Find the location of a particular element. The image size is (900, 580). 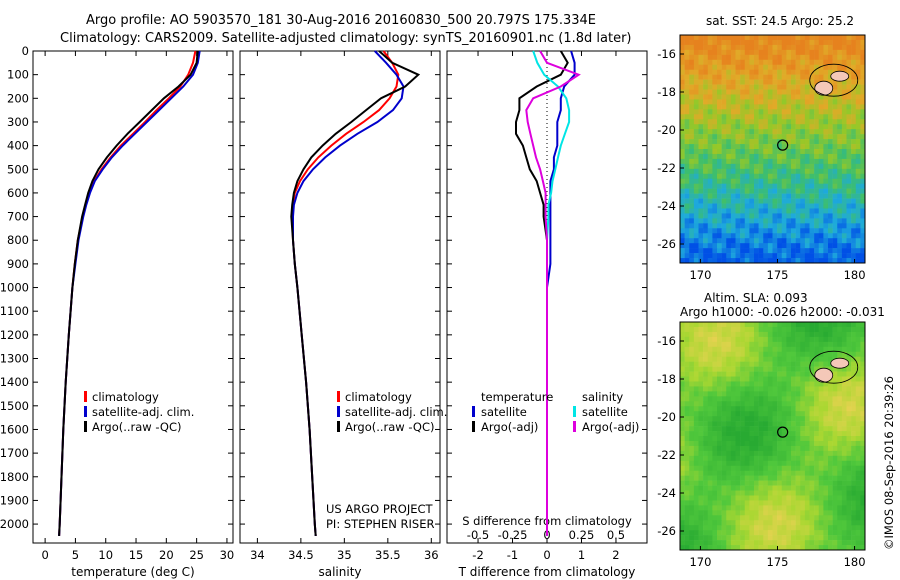

lat-tick-label: -16 is located at coordinates (666, 54).